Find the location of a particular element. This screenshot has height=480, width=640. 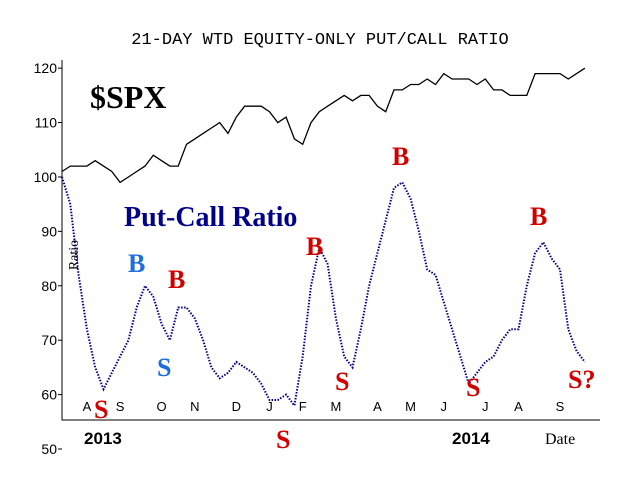

y-axis-label: Ratio is located at coordinates (74, 255).